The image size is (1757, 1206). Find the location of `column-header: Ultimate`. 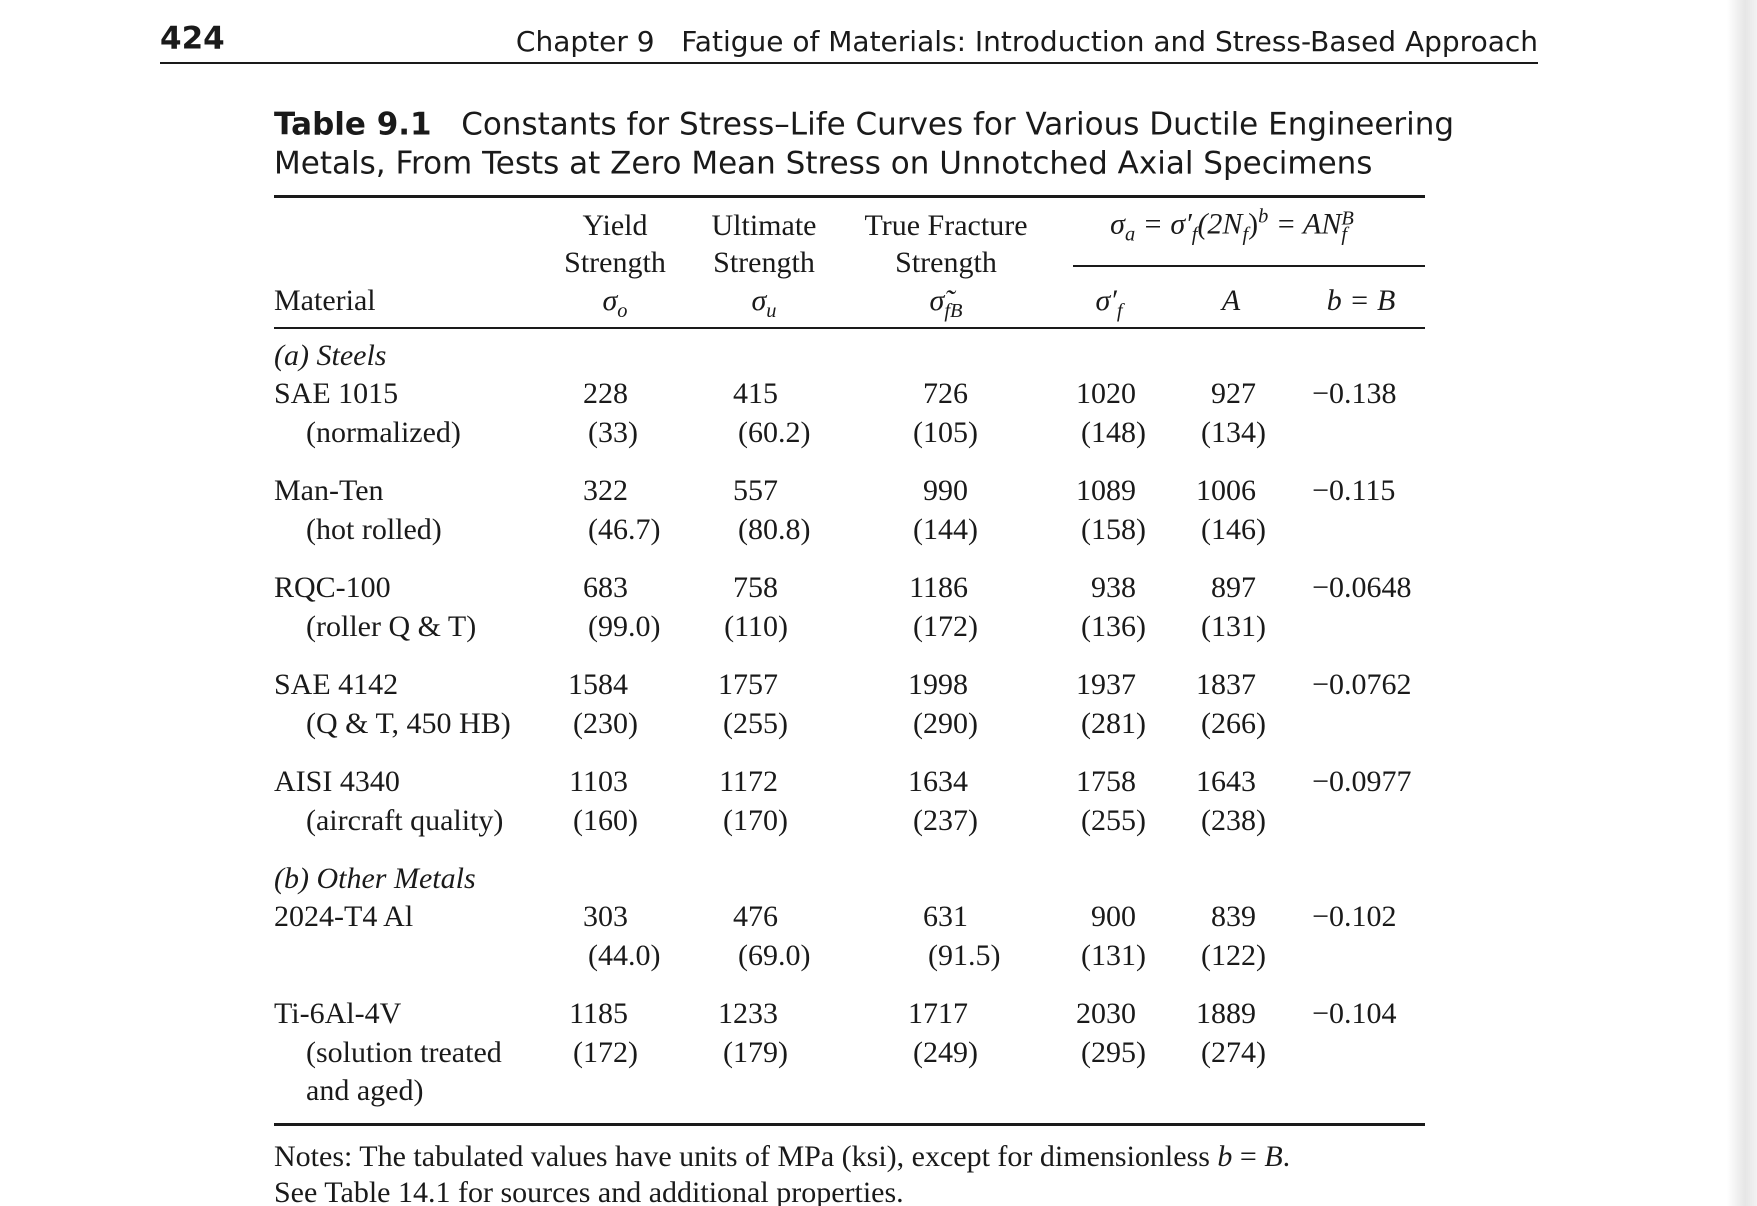

column-header: Ultimate is located at coordinates (764, 225).